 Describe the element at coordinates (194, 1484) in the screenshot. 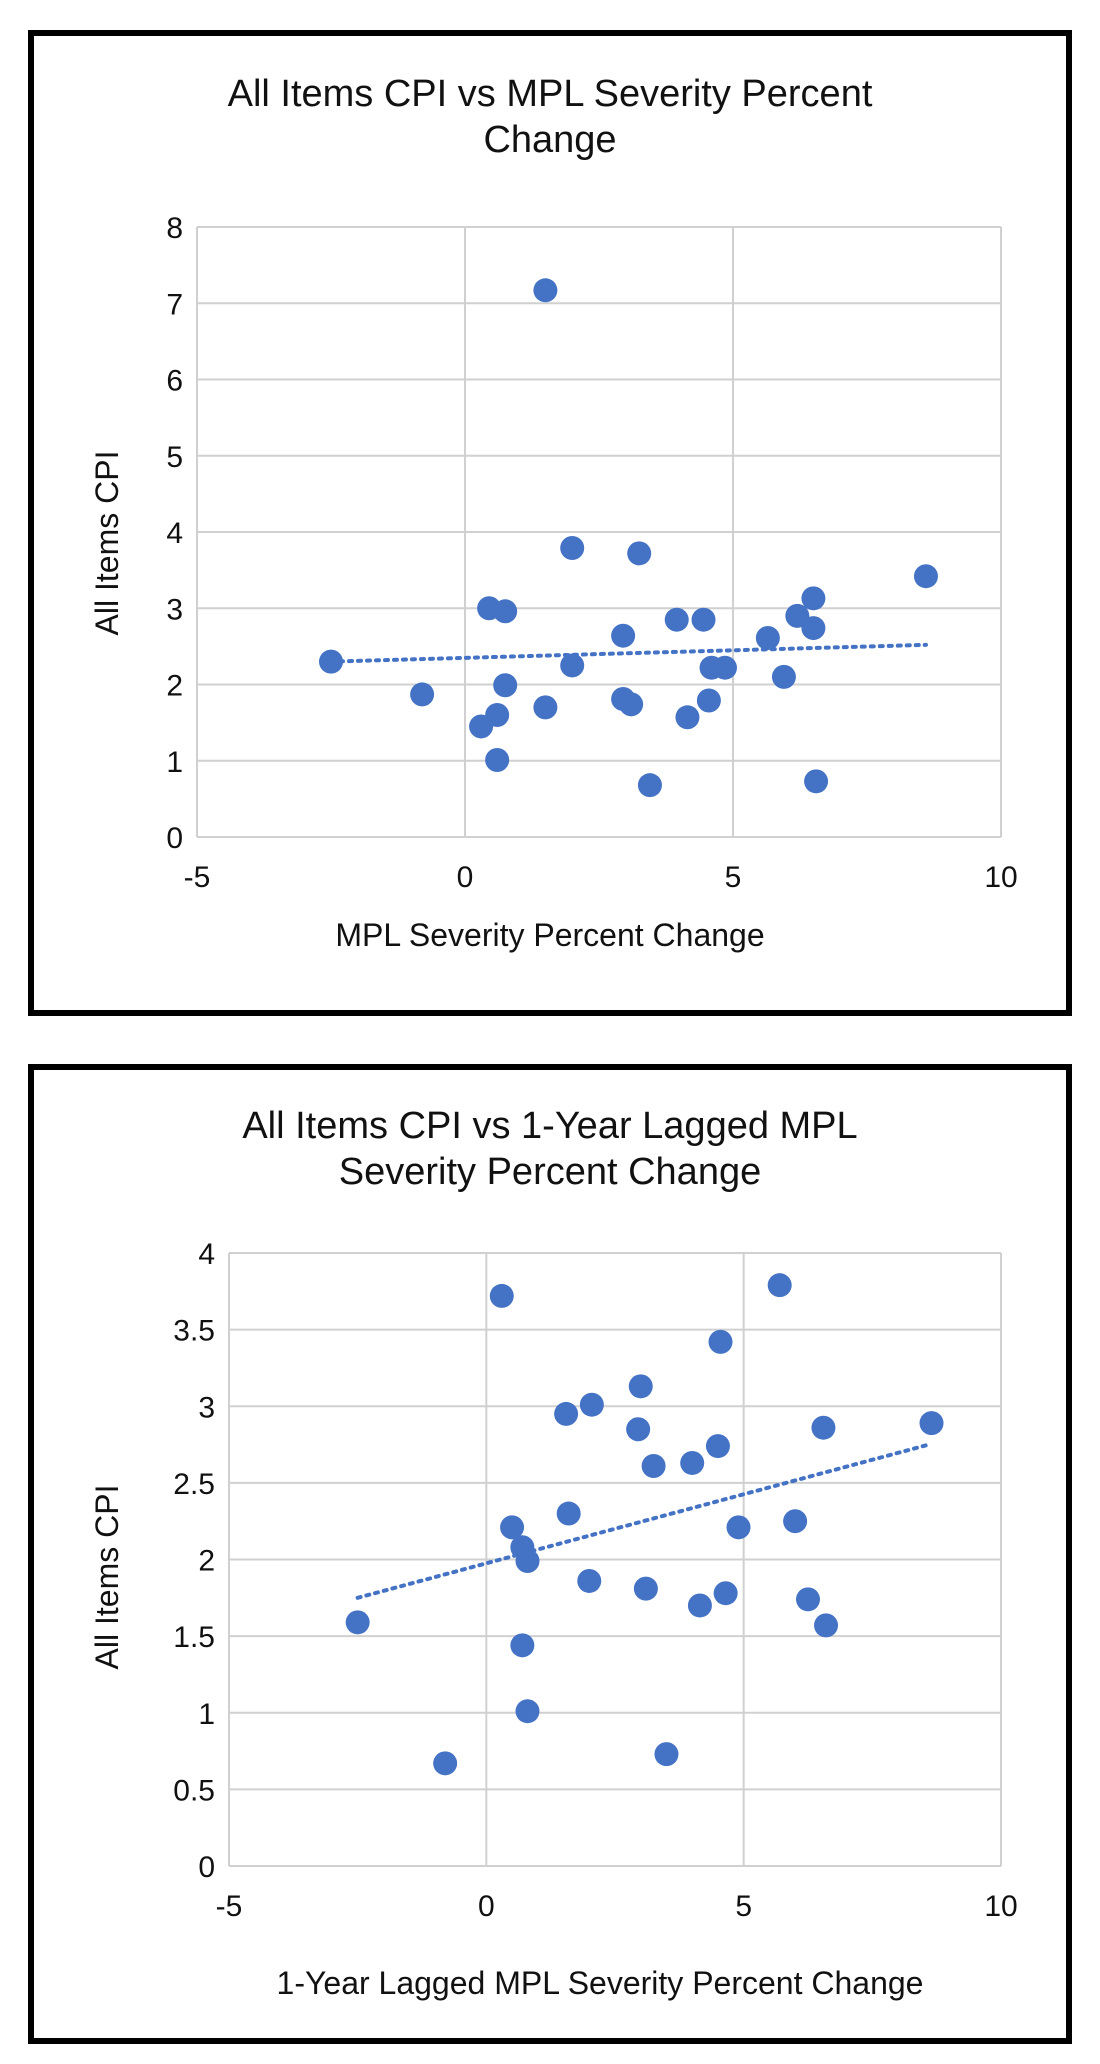

I see `y-tick-label: 2.5` at that location.